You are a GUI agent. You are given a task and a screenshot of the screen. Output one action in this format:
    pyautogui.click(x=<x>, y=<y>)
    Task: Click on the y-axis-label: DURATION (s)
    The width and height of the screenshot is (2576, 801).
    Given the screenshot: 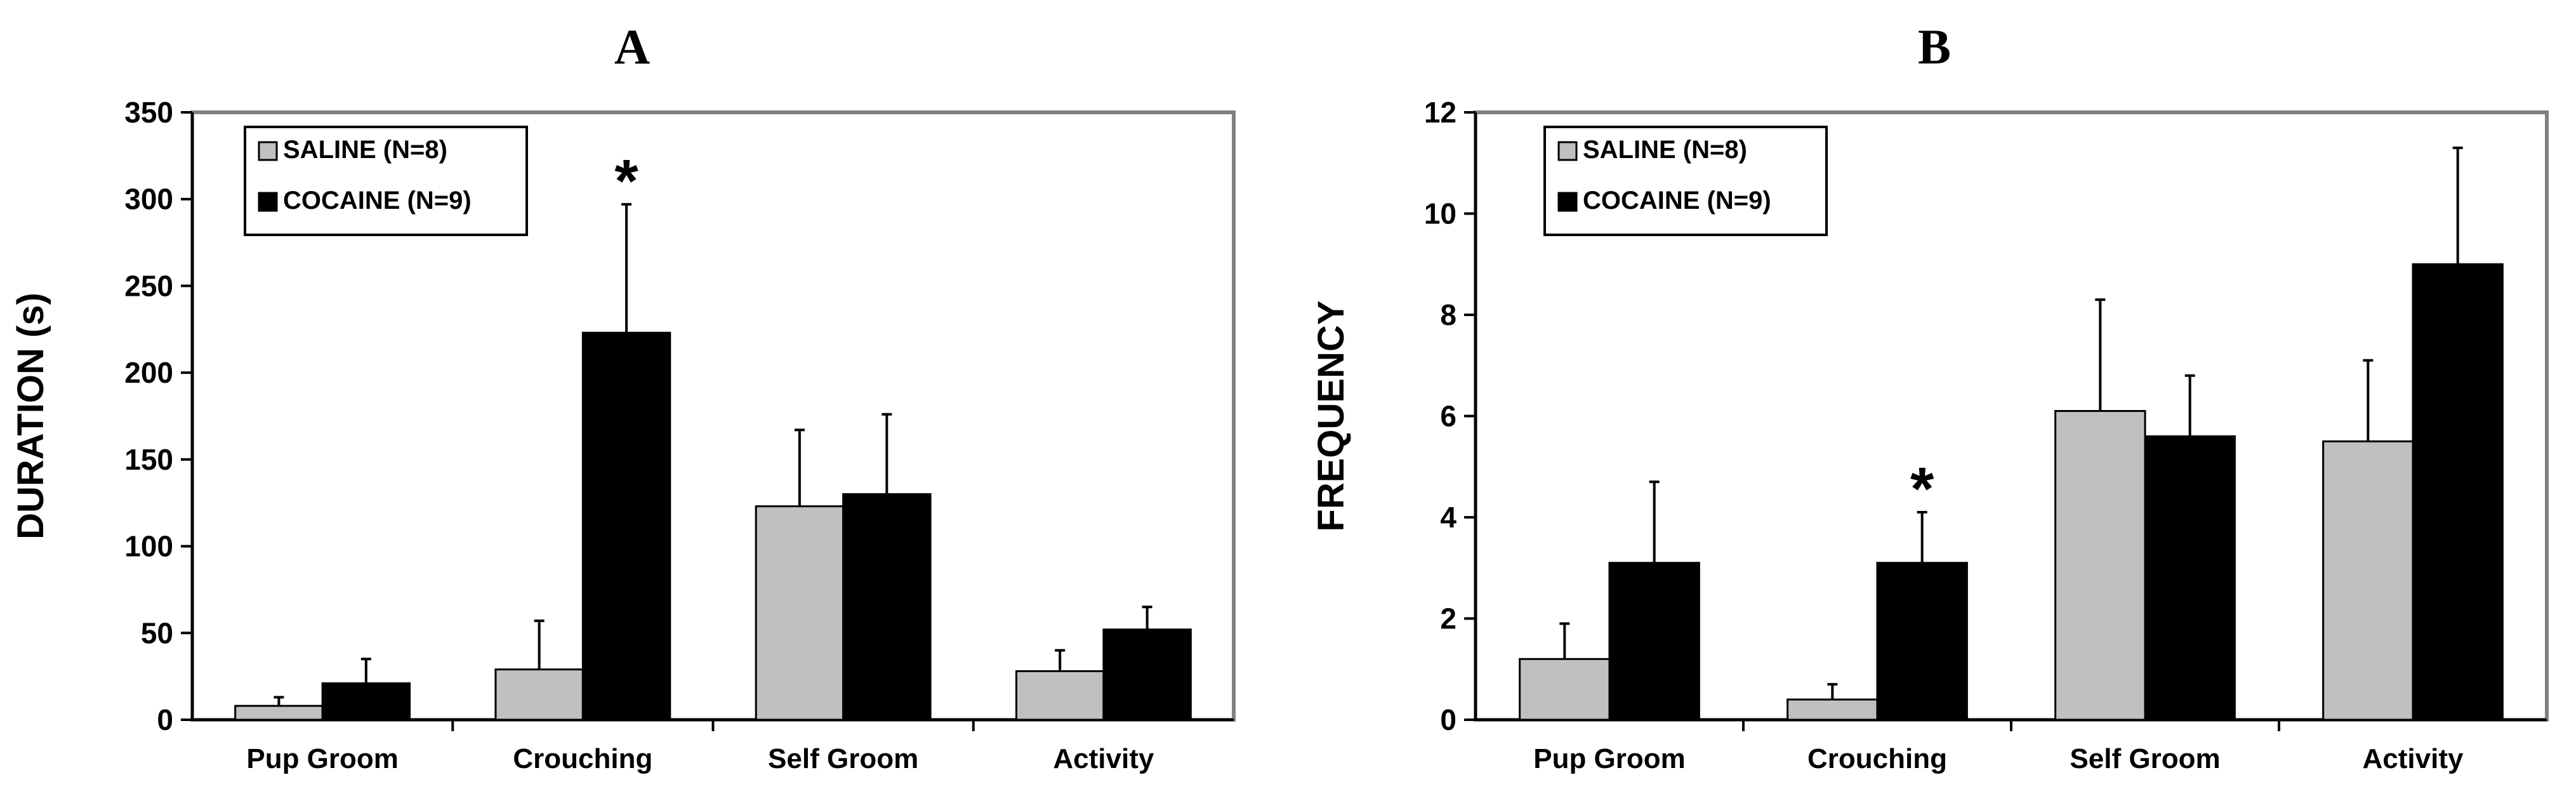 What is the action you would take?
    pyautogui.click(x=31, y=416)
    